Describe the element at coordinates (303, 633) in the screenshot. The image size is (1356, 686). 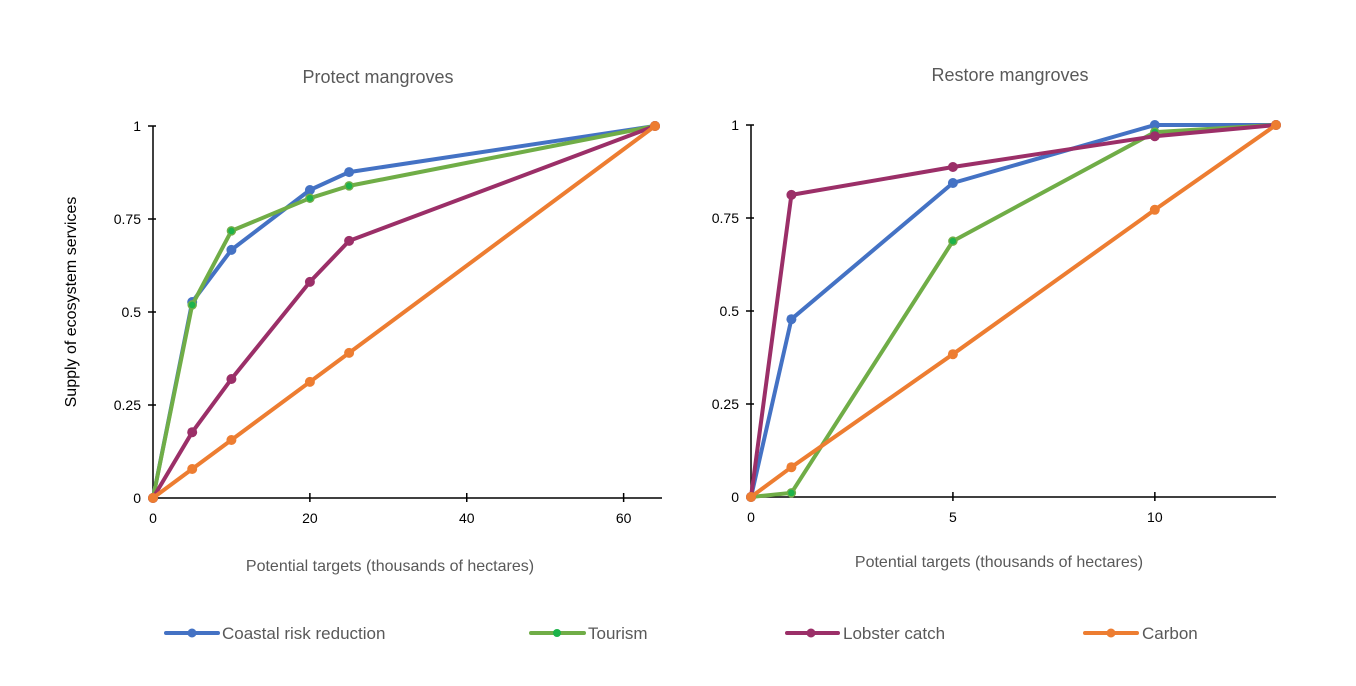
I see `legend-label: Coastal risk reduction` at that location.